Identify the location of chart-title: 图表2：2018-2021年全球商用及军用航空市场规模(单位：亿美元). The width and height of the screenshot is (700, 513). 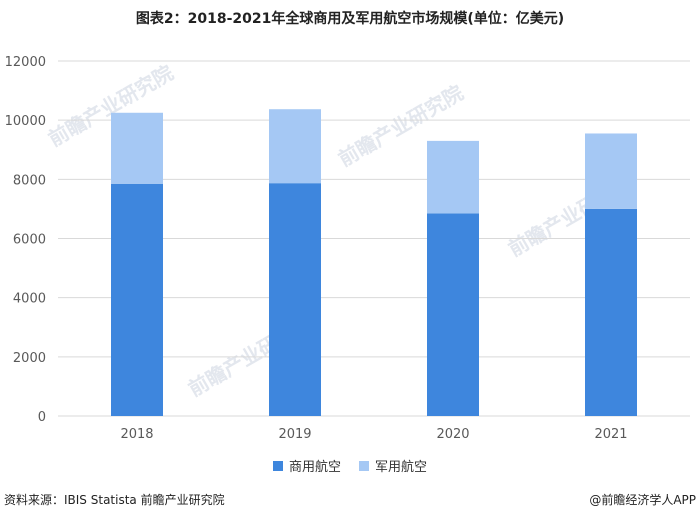
(350, 19).